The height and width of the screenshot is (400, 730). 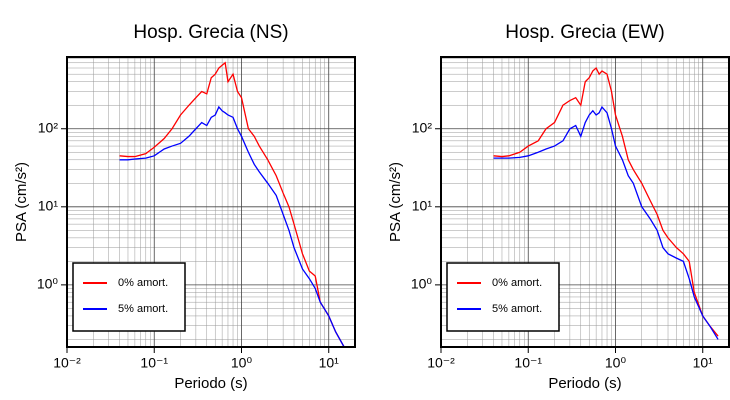 What do you see at coordinates (584, 32) in the screenshot?
I see `chart-title: Hosp. Grecia (EW)` at bounding box center [584, 32].